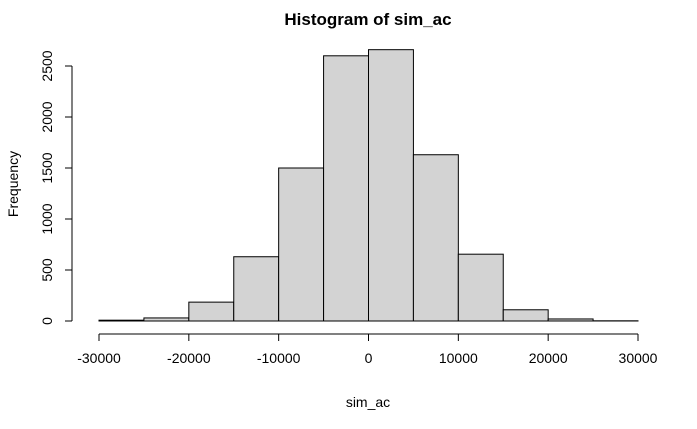 This screenshot has height=429, width=697. I want to click on chart-title: Histogram of sim_ac, so click(367, 19).